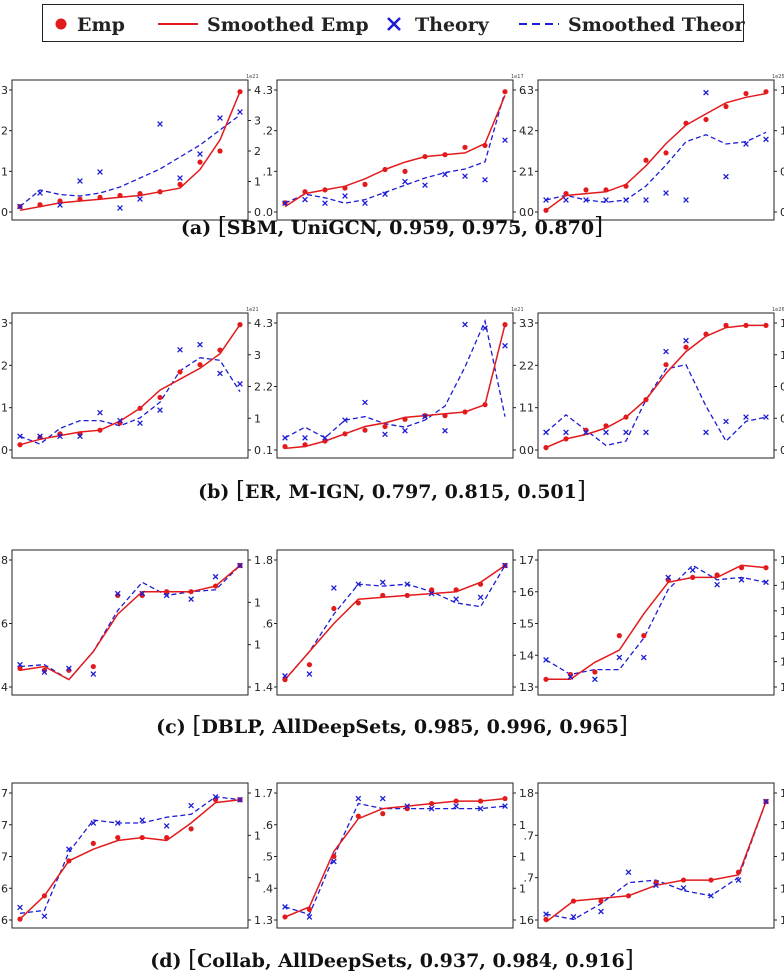  Describe the element at coordinates (130, 622) in the screenshot. I see `plot-frame` at that location.